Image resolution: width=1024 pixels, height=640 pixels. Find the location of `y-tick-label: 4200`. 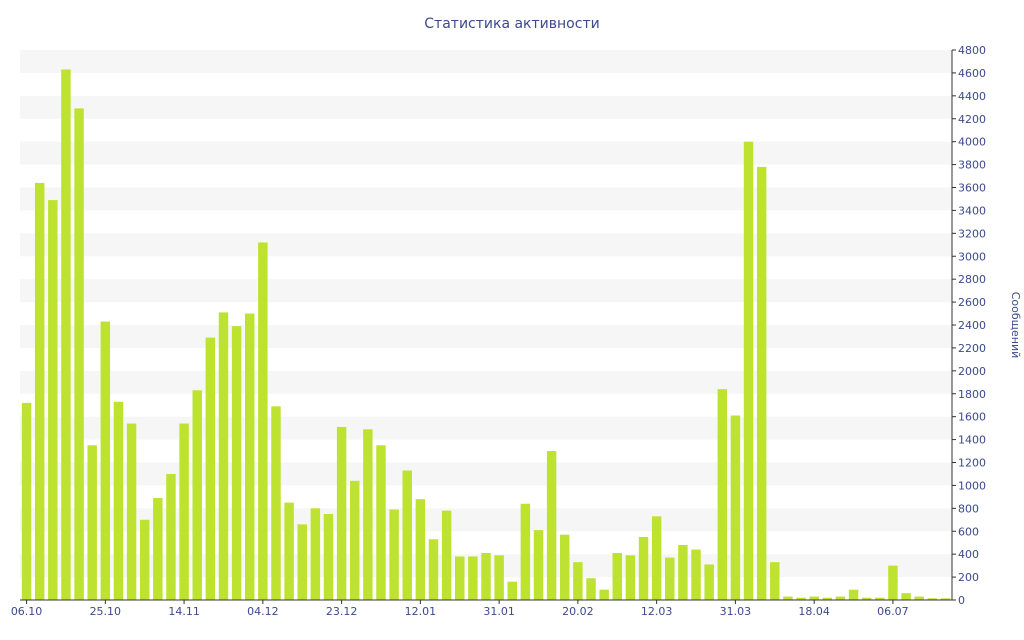

y-tick-label: 4200 is located at coordinates (972, 119).